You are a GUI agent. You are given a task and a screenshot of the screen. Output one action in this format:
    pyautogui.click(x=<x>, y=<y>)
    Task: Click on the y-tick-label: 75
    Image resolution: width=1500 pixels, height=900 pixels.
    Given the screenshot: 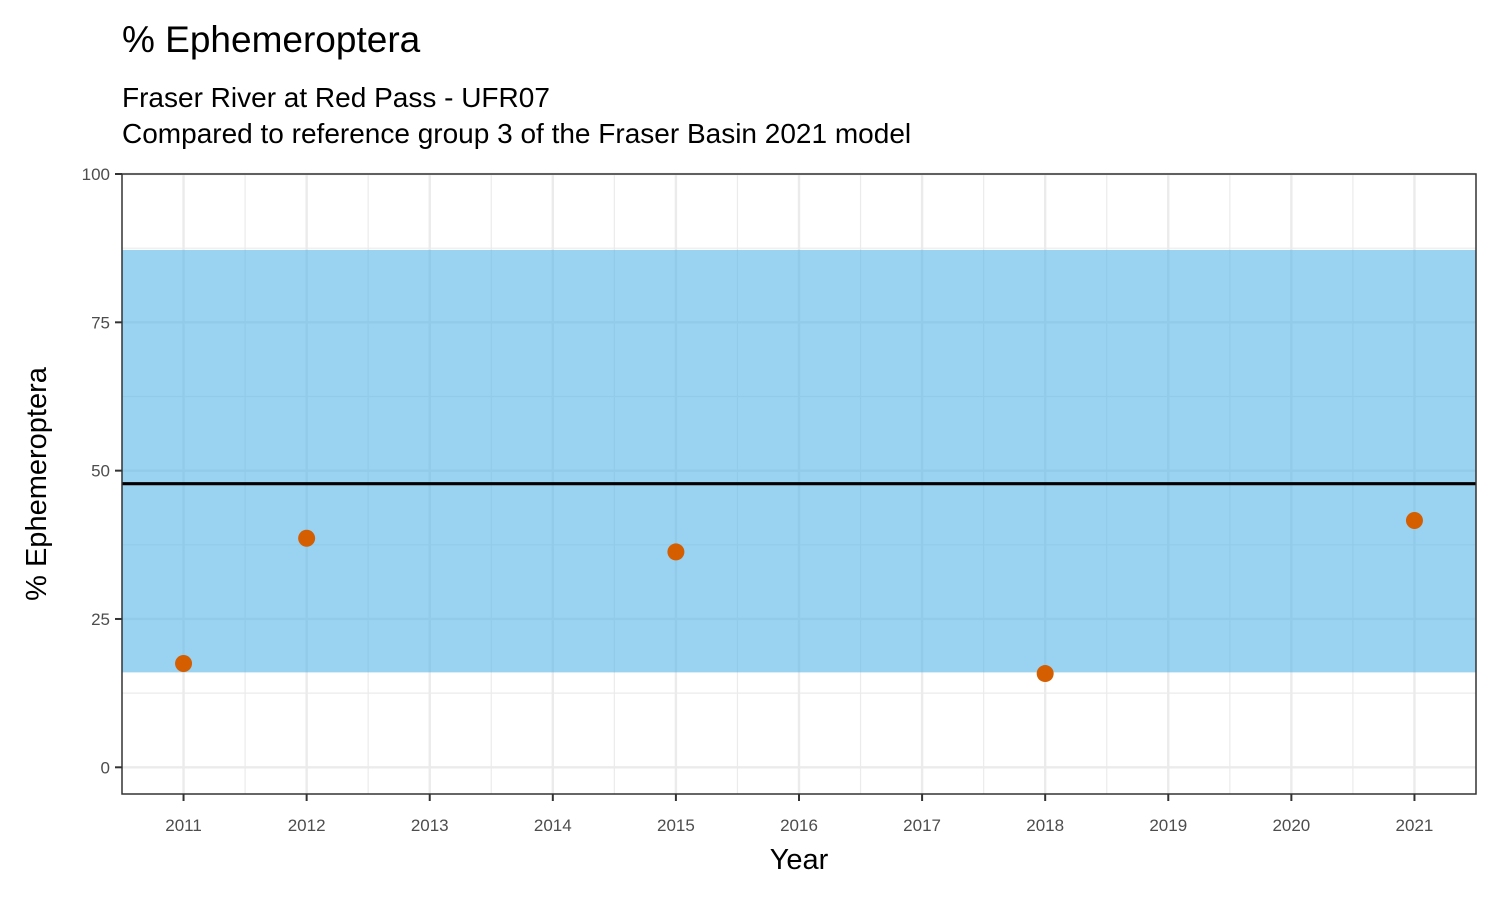 What is the action you would take?
    pyautogui.click(x=100, y=322)
    